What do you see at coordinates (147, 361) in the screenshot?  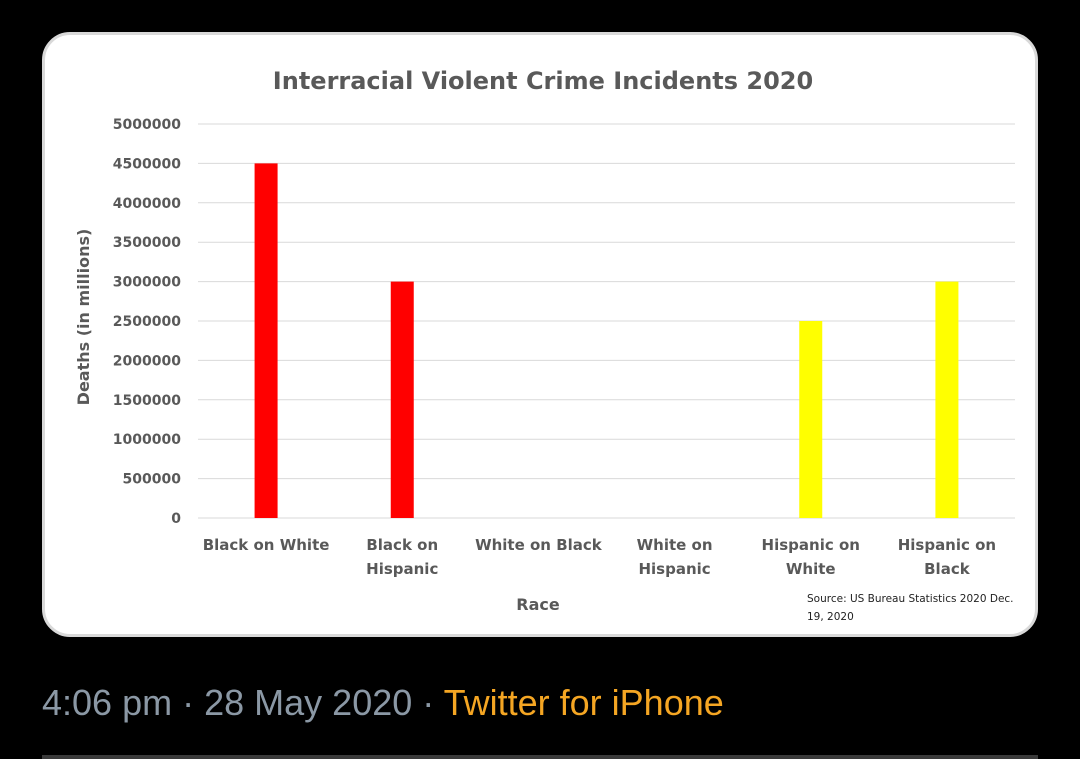 I see `y-tick-label: 2000000` at bounding box center [147, 361].